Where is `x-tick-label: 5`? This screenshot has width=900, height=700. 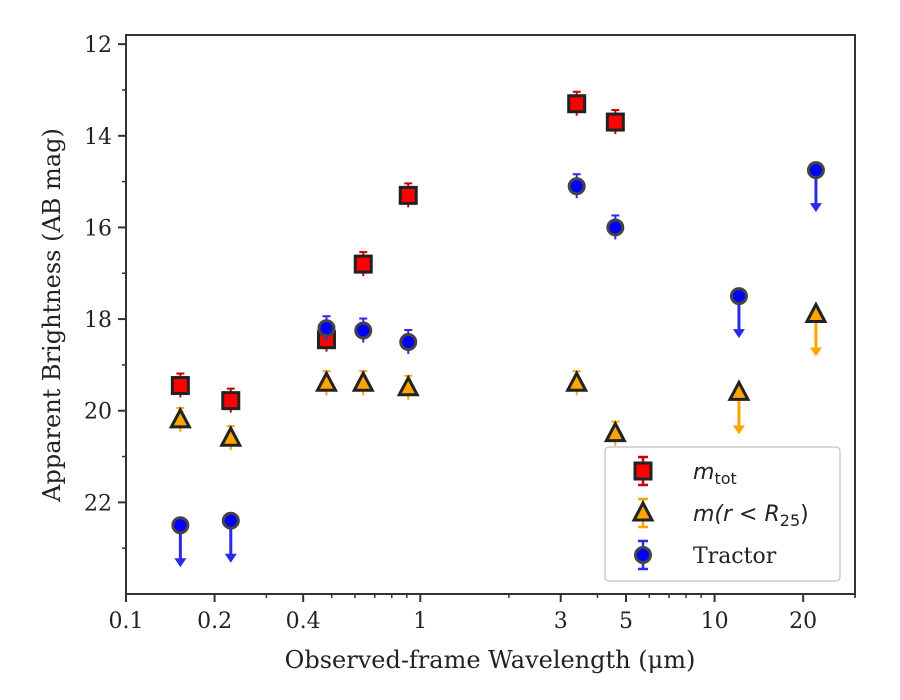
x-tick-label: 5 is located at coordinates (626, 621).